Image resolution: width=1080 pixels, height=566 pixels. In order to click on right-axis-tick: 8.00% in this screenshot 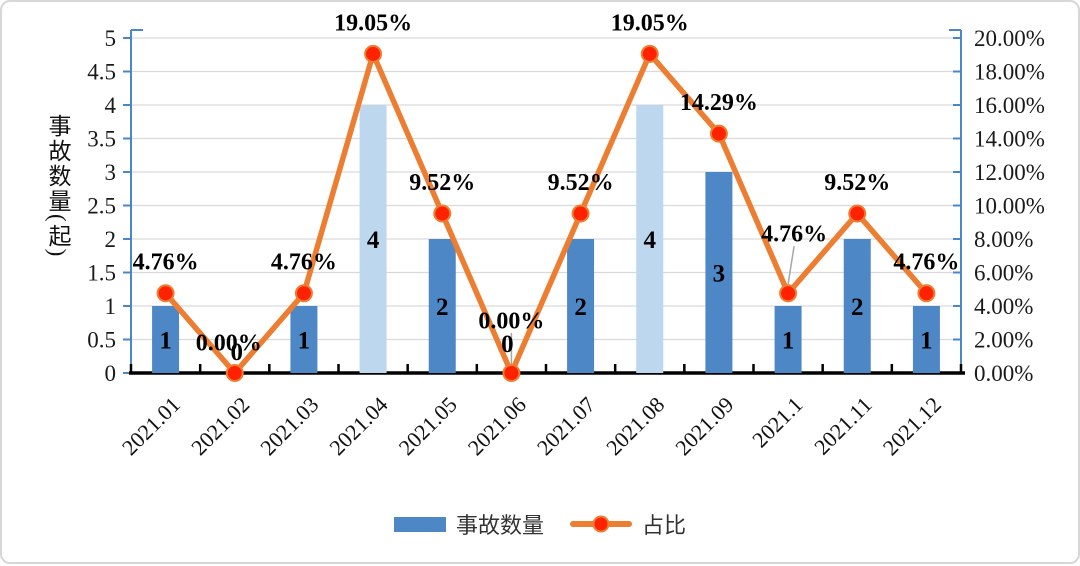, I will do `click(1003, 239)`.